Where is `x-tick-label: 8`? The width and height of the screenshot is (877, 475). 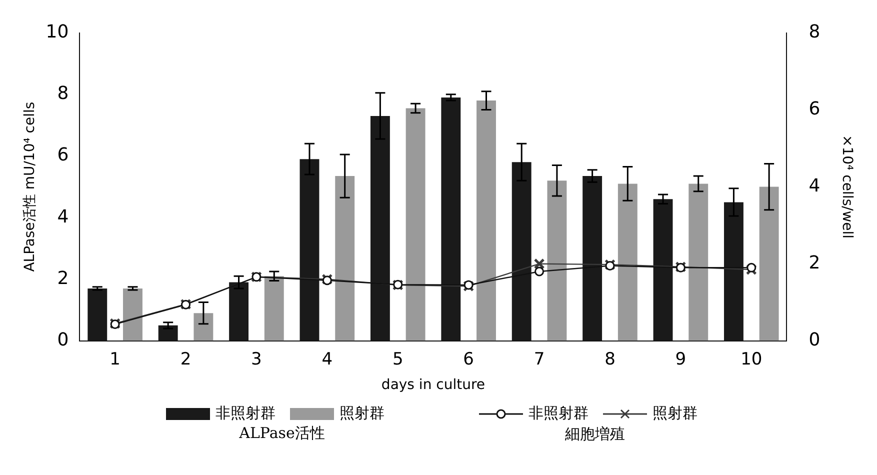
x-tick-label: 8 is located at coordinates (610, 359).